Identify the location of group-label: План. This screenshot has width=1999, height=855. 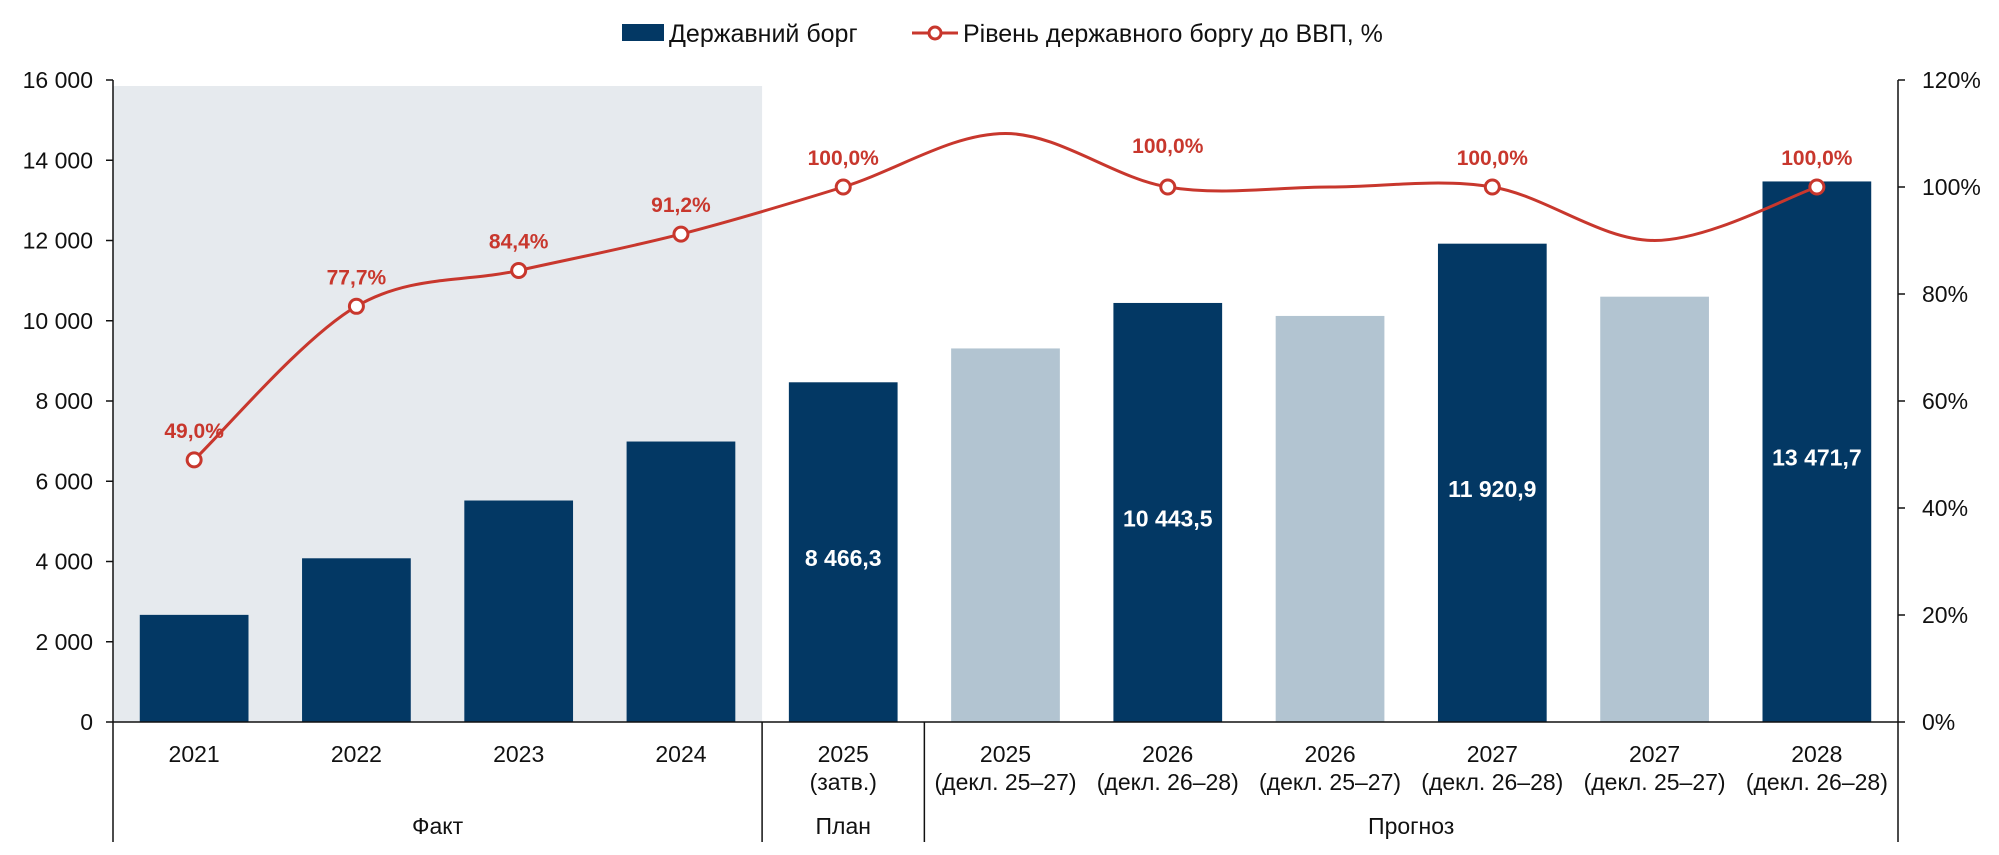
(843, 826).